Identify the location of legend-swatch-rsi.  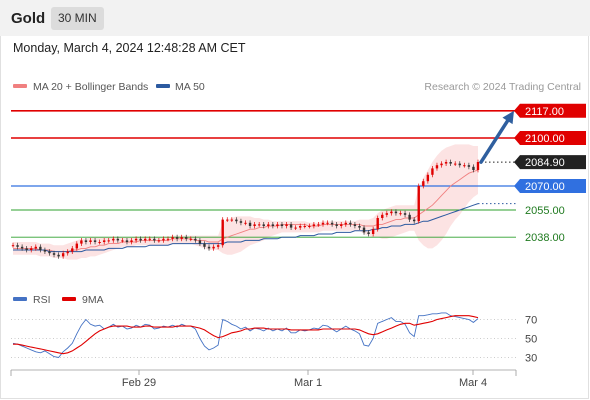
(20, 299).